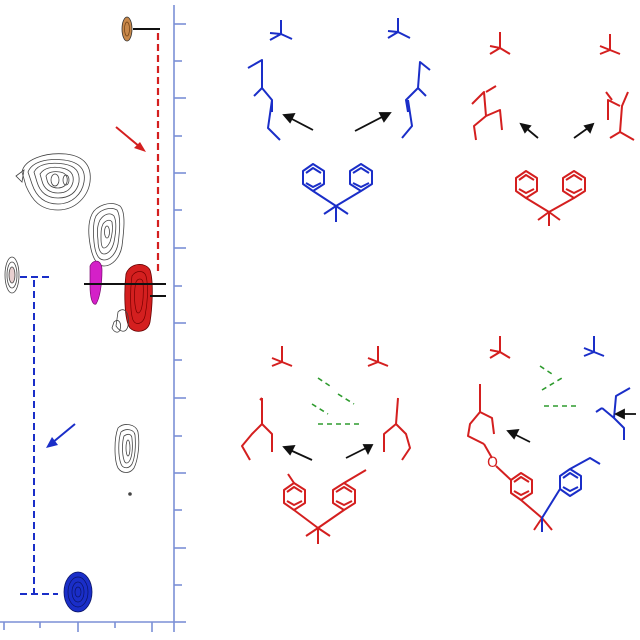 The width and height of the screenshot is (640, 640). I want to click on vertical-axis, so click(179, 318).